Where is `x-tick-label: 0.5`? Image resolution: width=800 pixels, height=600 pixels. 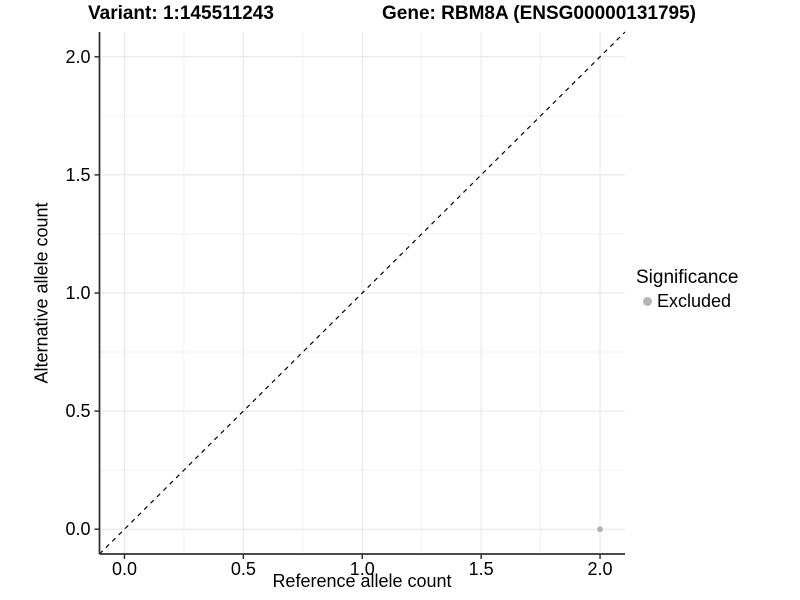
x-tick-label: 0.5 is located at coordinates (243, 569).